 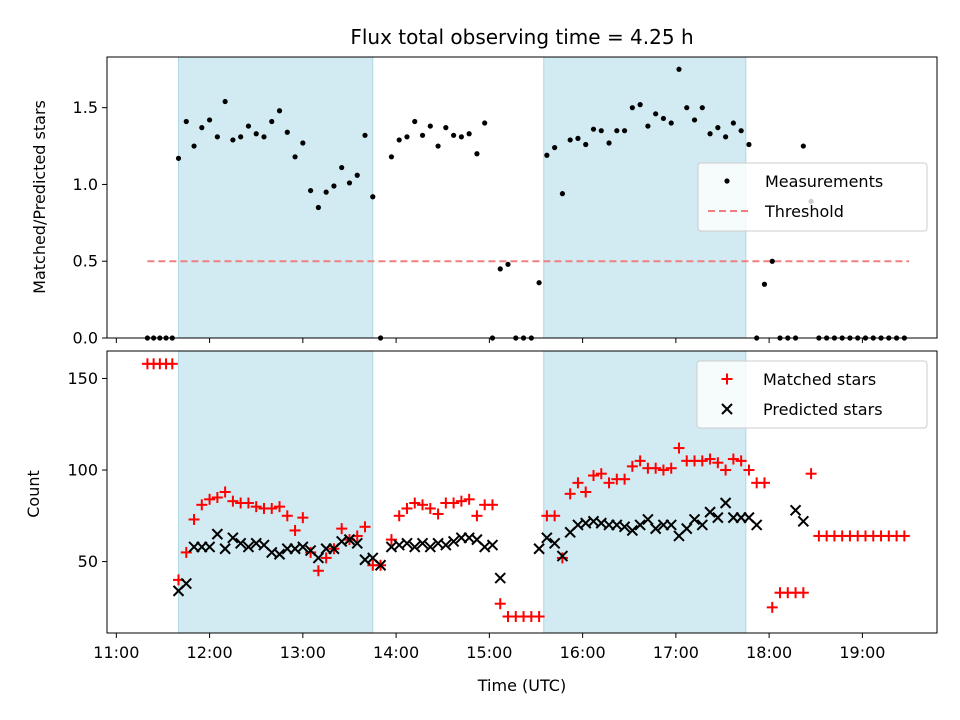 I want to click on legend-matched-label: Matched stars, so click(x=819, y=379).